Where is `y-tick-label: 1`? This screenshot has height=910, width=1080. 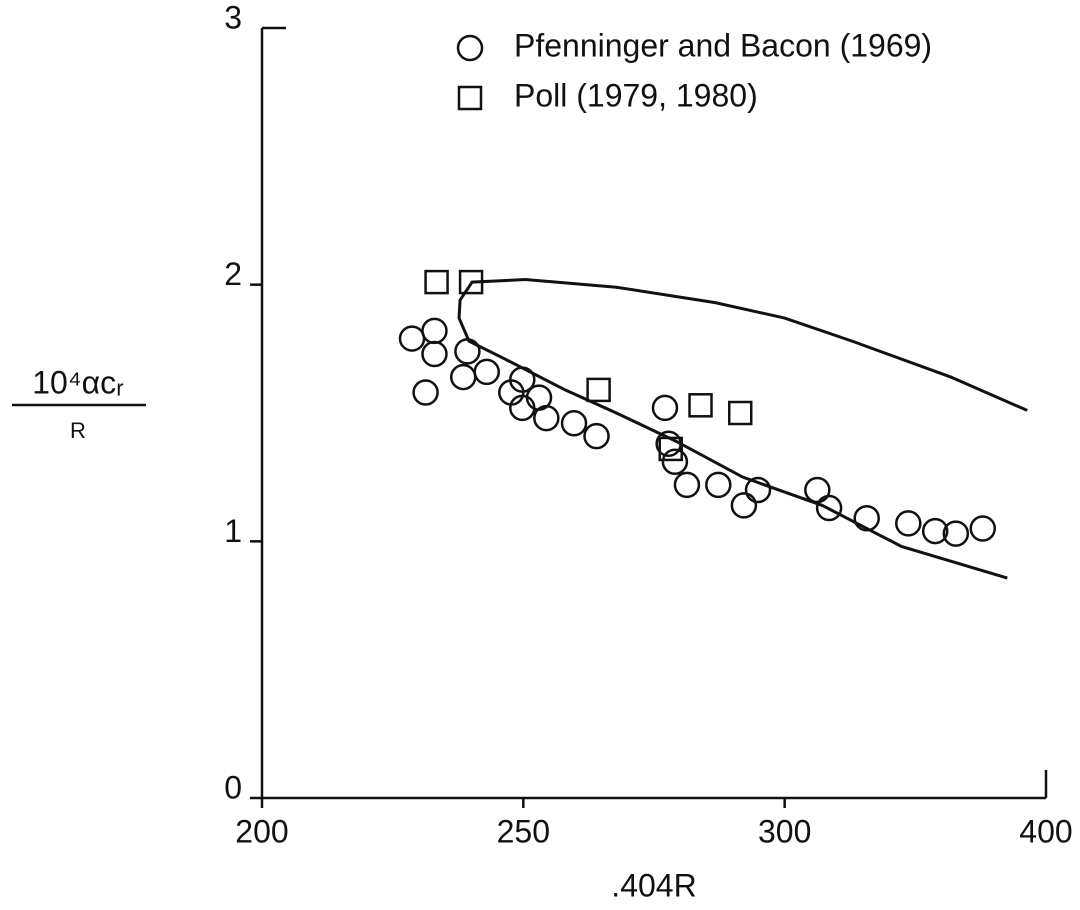
y-tick-label: 1 is located at coordinates (233, 531).